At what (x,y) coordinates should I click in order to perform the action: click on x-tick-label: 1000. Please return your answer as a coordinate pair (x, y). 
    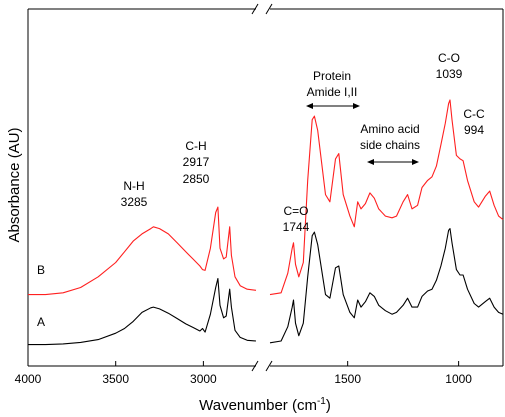
    Looking at the image, I should click on (458, 379).